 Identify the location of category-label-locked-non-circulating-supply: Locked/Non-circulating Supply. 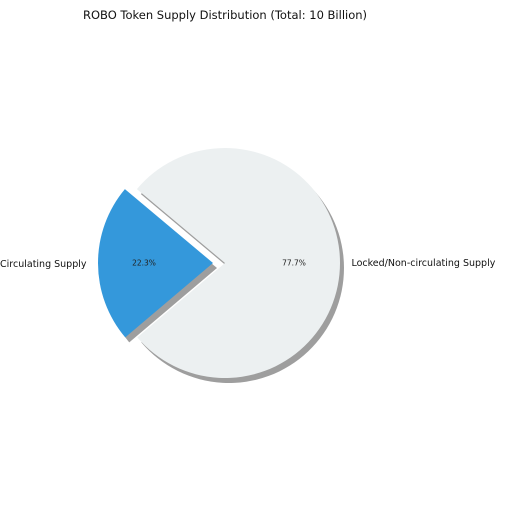
(423, 263).